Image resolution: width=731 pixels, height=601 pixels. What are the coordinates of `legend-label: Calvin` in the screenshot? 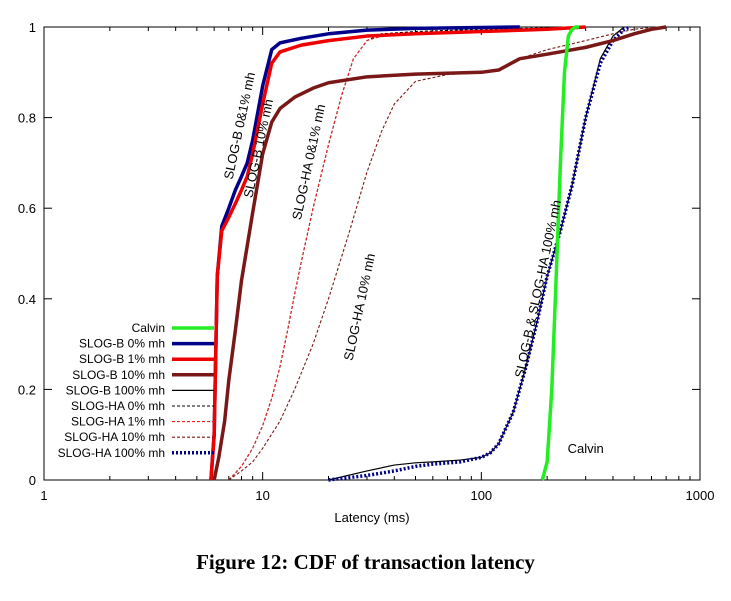 It's located at (148, 328).